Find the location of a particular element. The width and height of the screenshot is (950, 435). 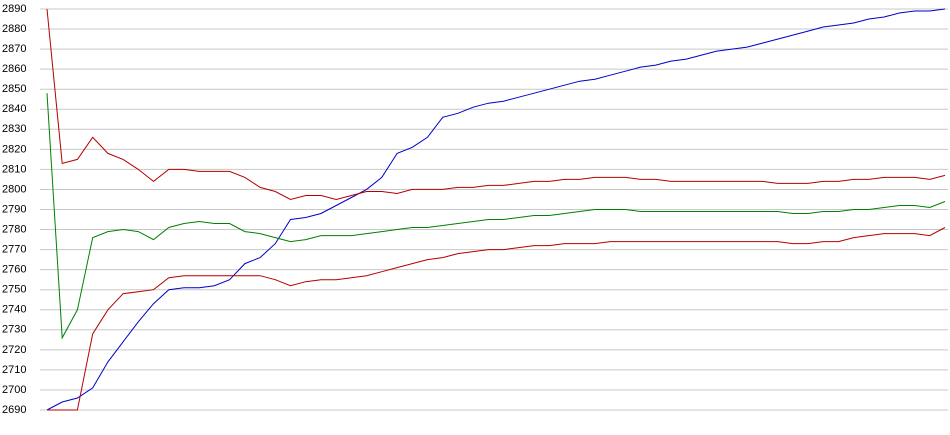

y-tick-label: 2790 is located at coordinates (14, 209).